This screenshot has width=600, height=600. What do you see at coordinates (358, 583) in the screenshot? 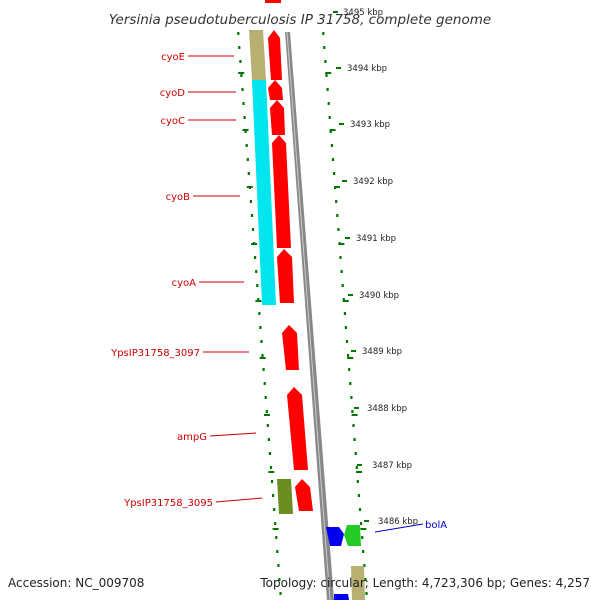
I see `band-bottom` at bounding box center [358, 583].